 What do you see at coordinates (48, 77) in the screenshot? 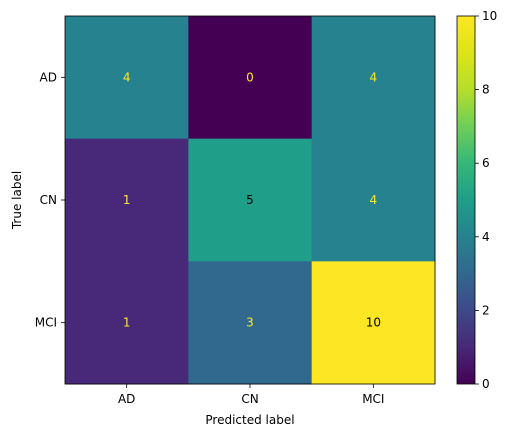
I see `y-tick-label: AD` at bounding box center [48, 77].